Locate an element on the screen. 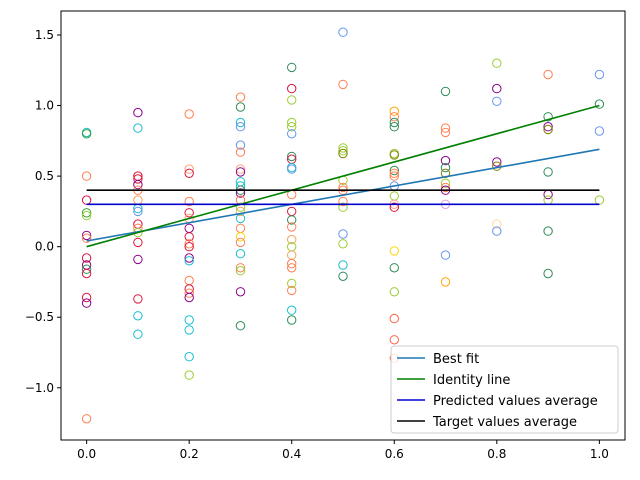  x-tick-label: 0.8 is located at coordinates (496, 454).